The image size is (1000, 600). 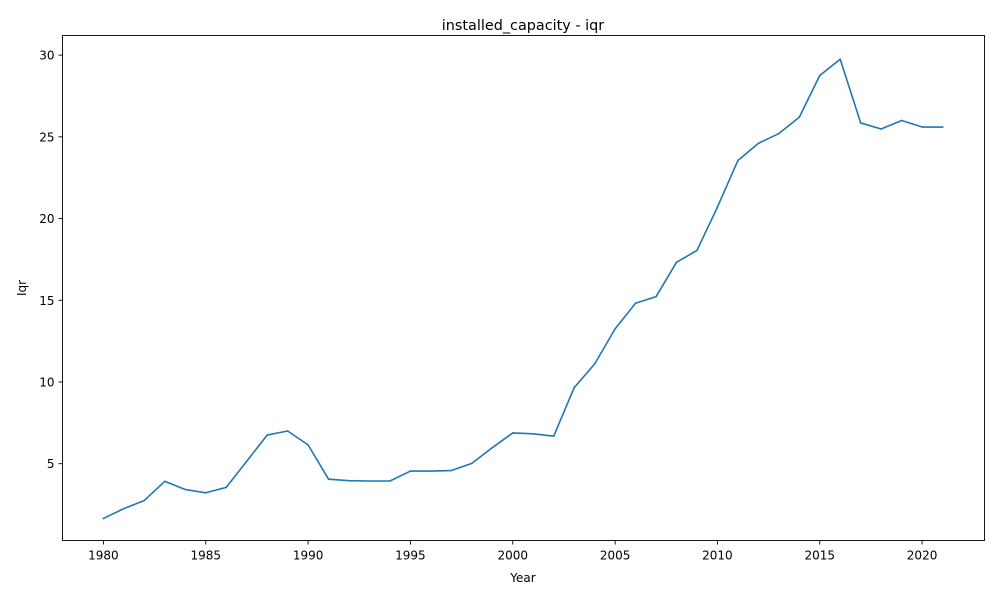 I want to click on x-tick-label-2000: 2000, so click(x=512, y=556).